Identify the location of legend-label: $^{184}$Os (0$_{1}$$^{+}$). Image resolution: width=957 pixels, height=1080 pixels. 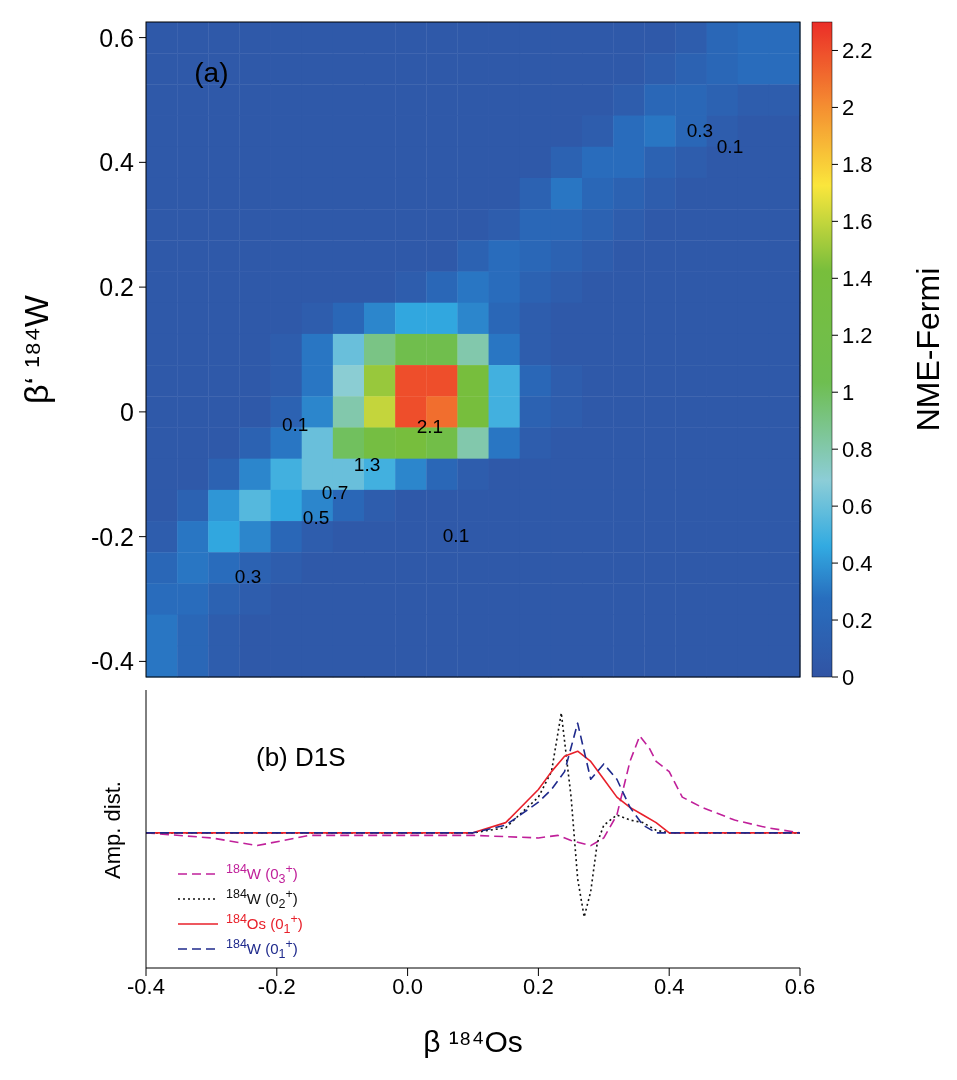
(264, 924).